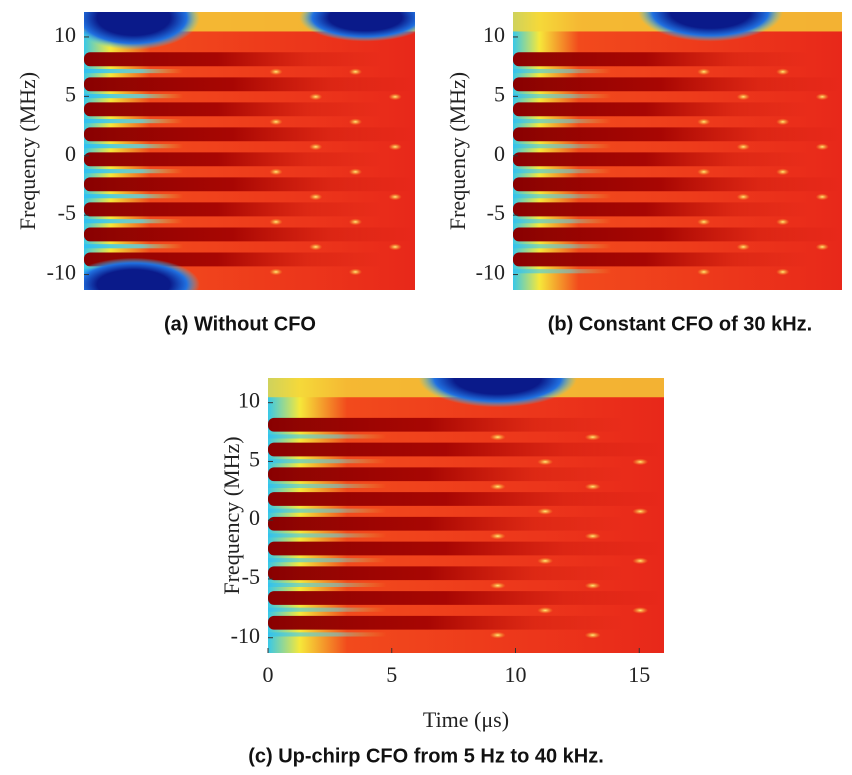  I want to click on x-tick-label: 10, so click(516, 674).